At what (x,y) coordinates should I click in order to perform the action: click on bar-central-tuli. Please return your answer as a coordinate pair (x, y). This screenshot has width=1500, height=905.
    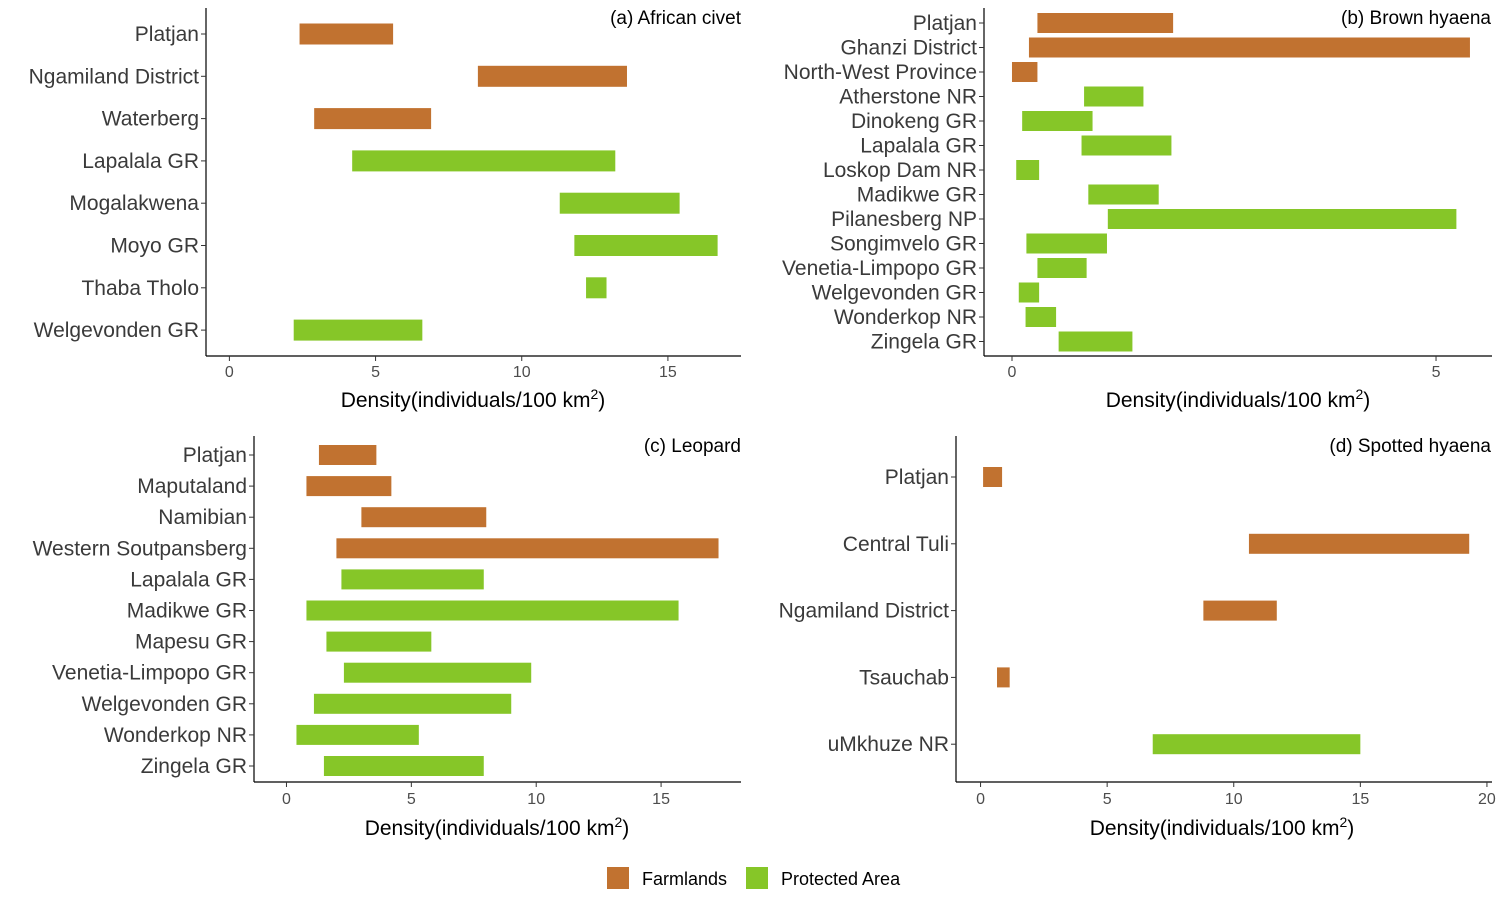
    Looking at the image, I should click on (1359, 543).